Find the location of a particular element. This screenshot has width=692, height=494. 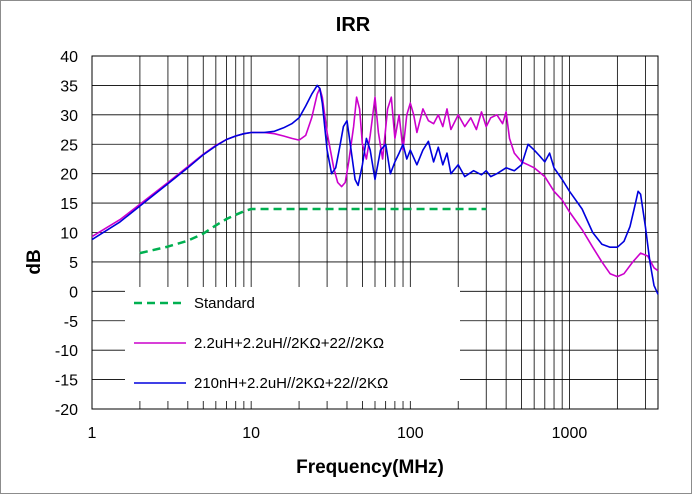

y-tick-label: 30 is located at coordinates (69, 116).